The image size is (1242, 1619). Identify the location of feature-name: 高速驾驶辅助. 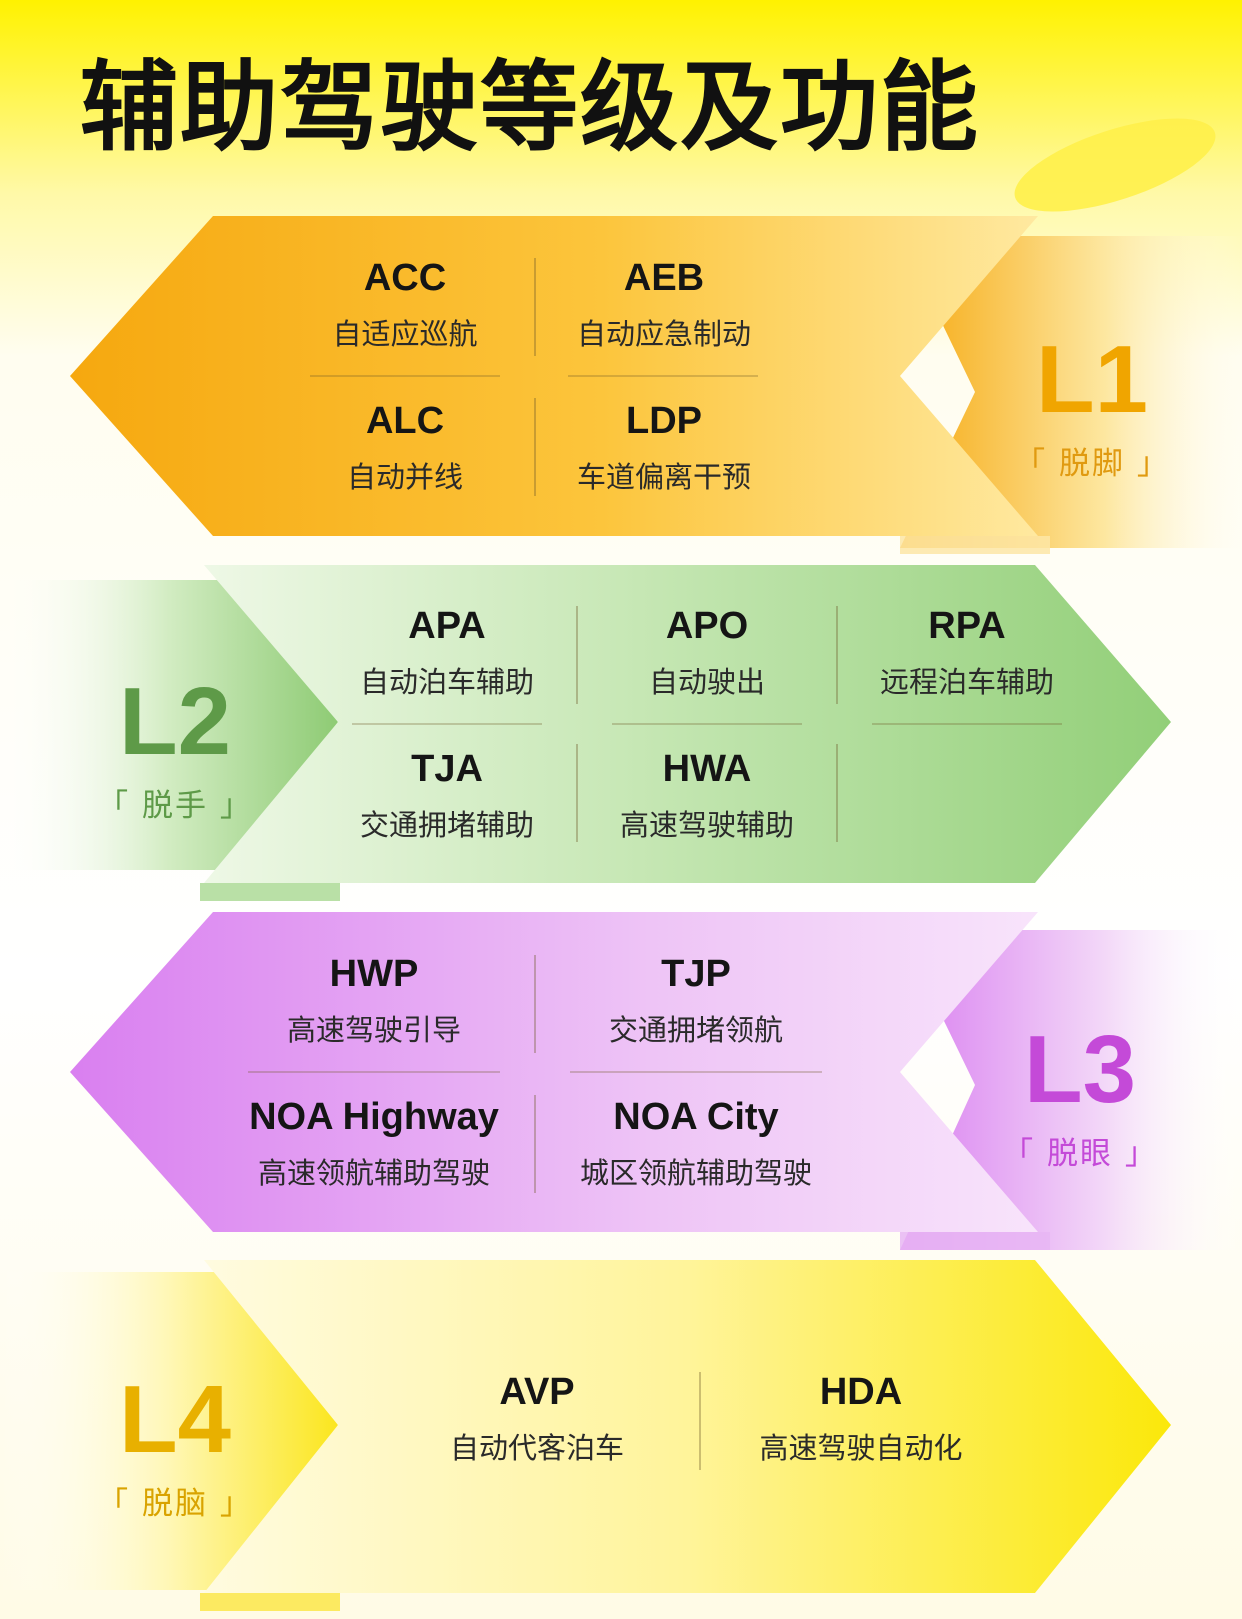
(707, 825).